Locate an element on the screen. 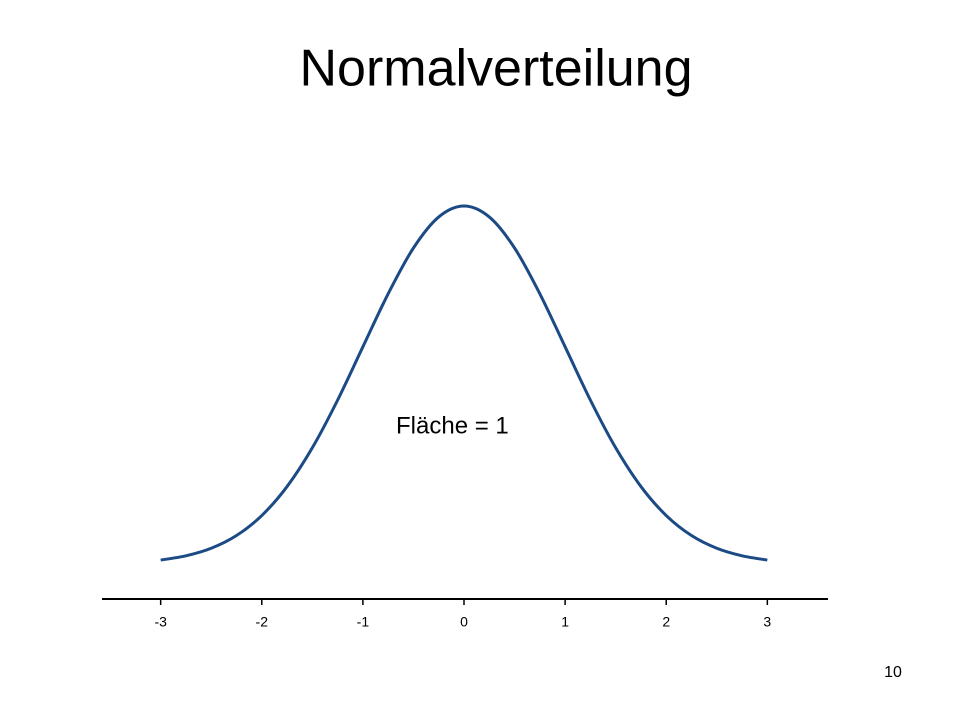 The height and width of the screenshot is (720, 960). x-tick-label: -2 is located at coordinates (262, 622).